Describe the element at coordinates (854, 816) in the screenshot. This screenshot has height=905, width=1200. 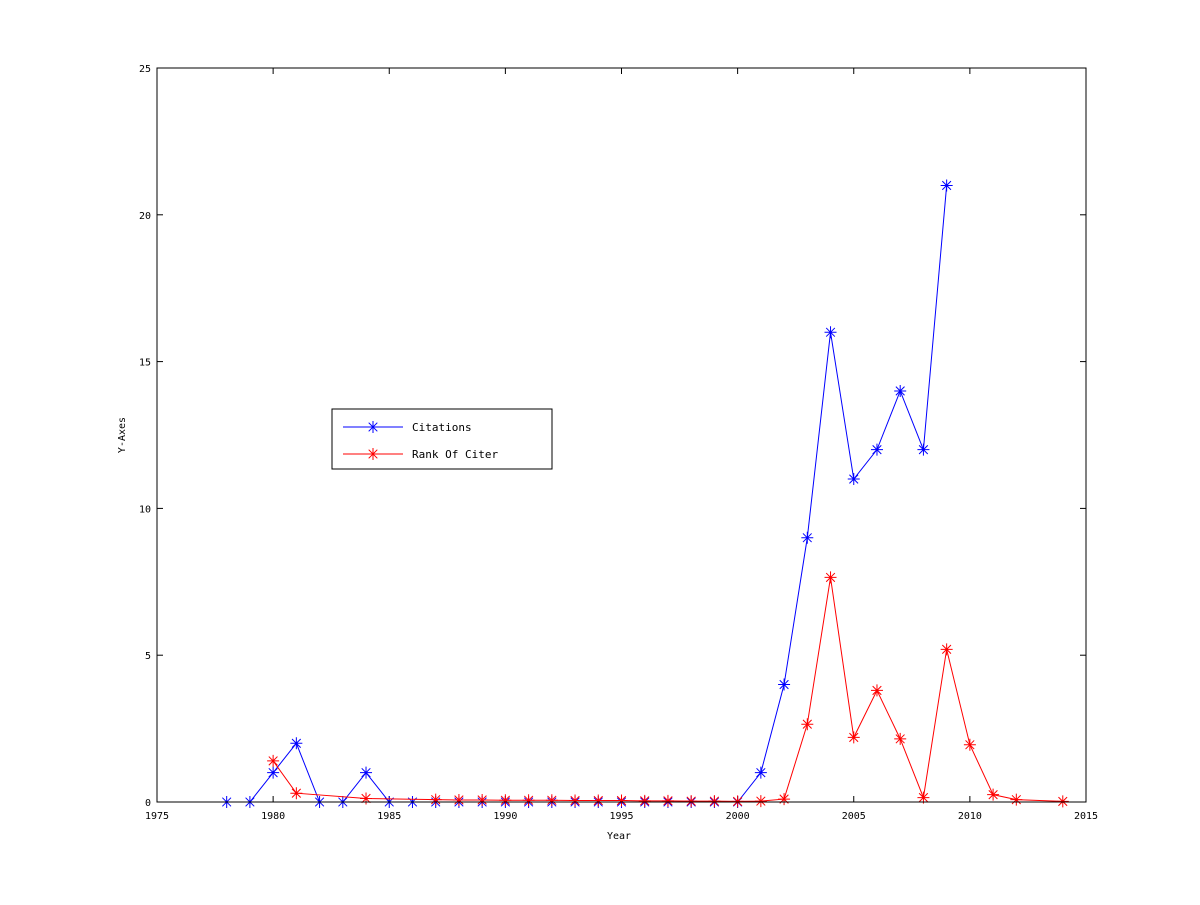
I see `x-tick-label: 2005` at that location.